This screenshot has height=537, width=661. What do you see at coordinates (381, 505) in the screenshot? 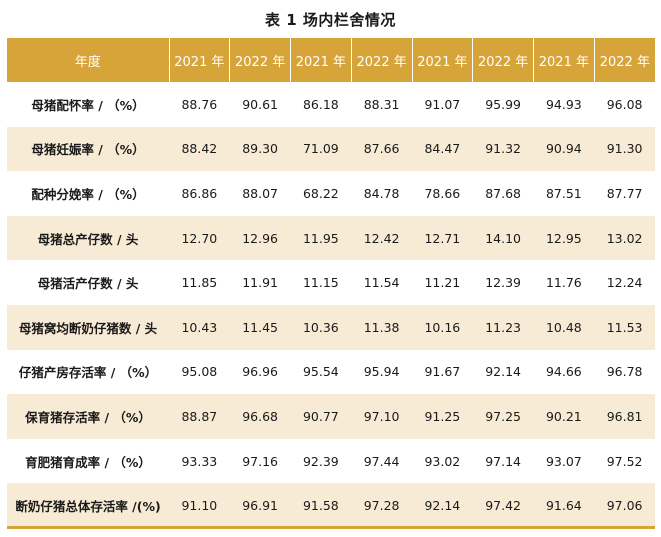
I see `table-cell: 97.28` at bounding box center [381, 505].